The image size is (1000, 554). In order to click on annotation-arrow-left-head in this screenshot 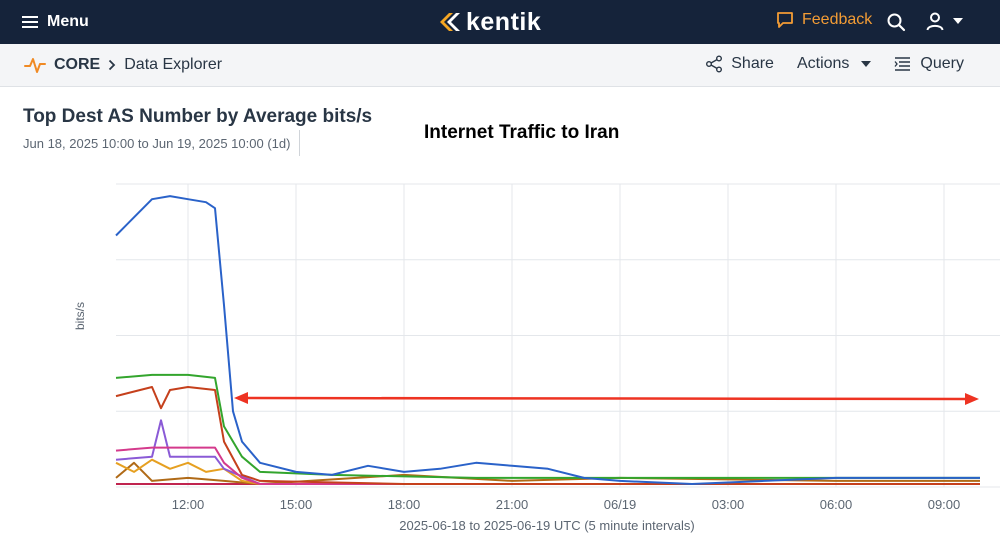, I will do `click(241, 398)`.